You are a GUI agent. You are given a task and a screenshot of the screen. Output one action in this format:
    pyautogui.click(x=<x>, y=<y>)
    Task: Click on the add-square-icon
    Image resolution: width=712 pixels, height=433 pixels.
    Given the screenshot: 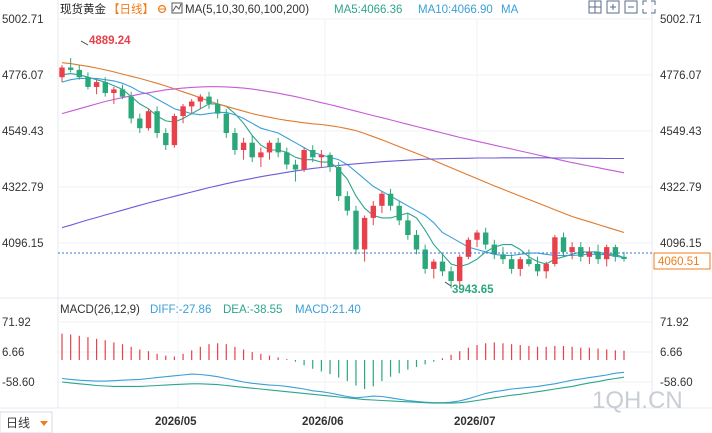 What is the action you would take?
    pyautogui.click(x=613, y=7)
    